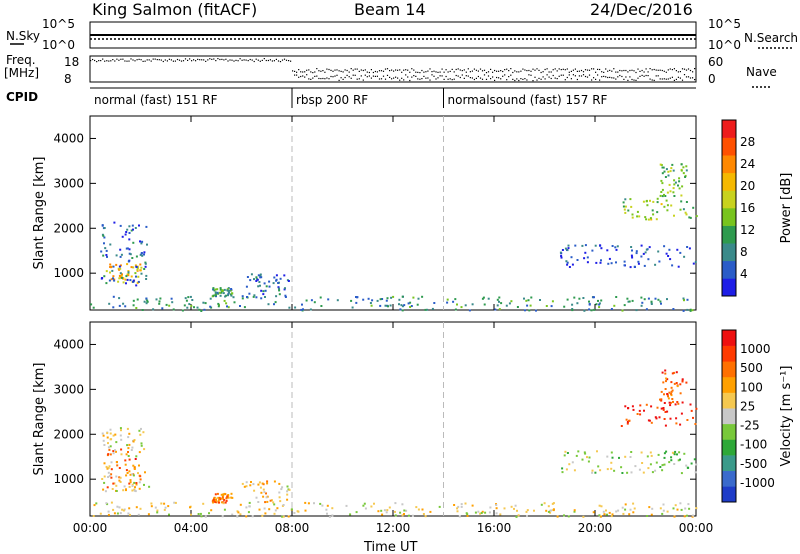 The image size is (800, 554). What do you see at coordinates (68, 479) in the screenshot?
I see `y-tick-label: 1000` at bounding box center [68, 479].